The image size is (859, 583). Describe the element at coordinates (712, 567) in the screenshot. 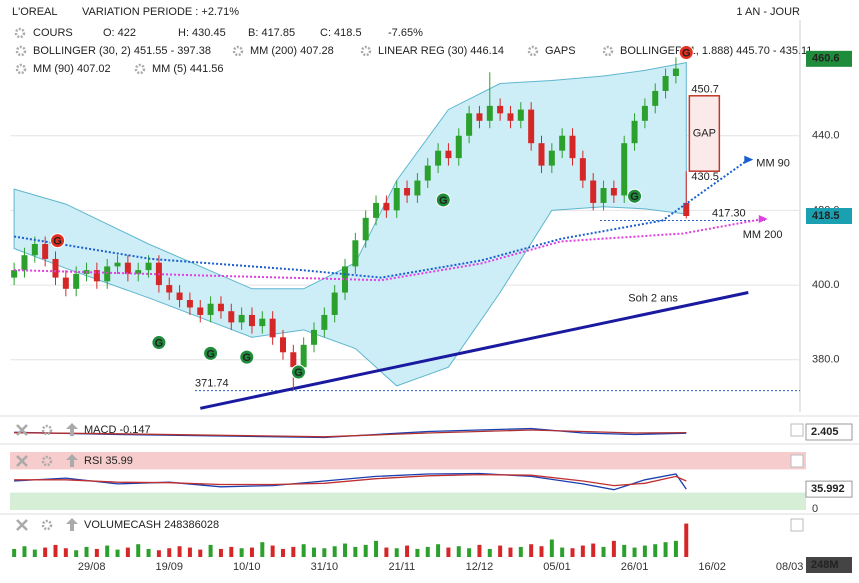

I see `x-tick-label: 16/02` at that location.